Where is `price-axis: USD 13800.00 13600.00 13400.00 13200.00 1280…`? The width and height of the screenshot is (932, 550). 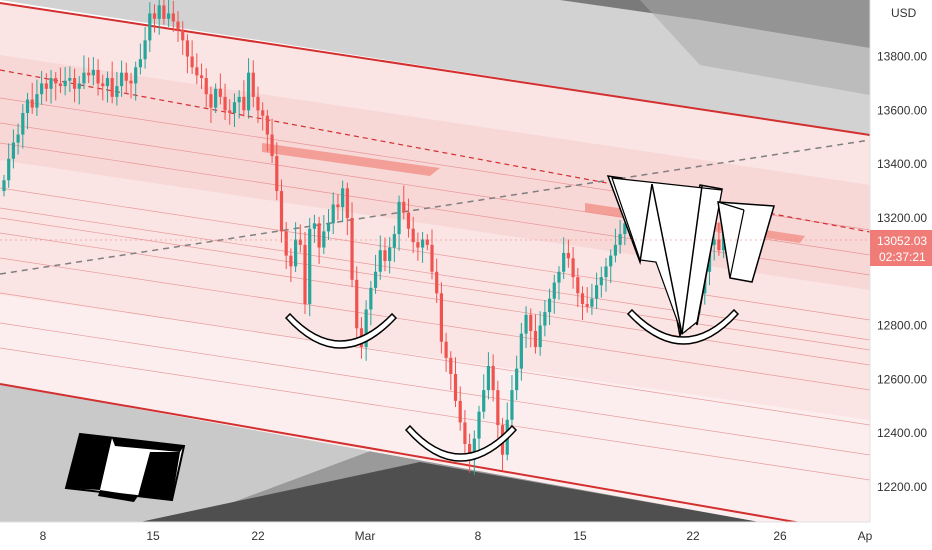 price-axis: USD 13800.00 13600.00 13400.00 13200.00 1280… is located at coordinates (900, 275).